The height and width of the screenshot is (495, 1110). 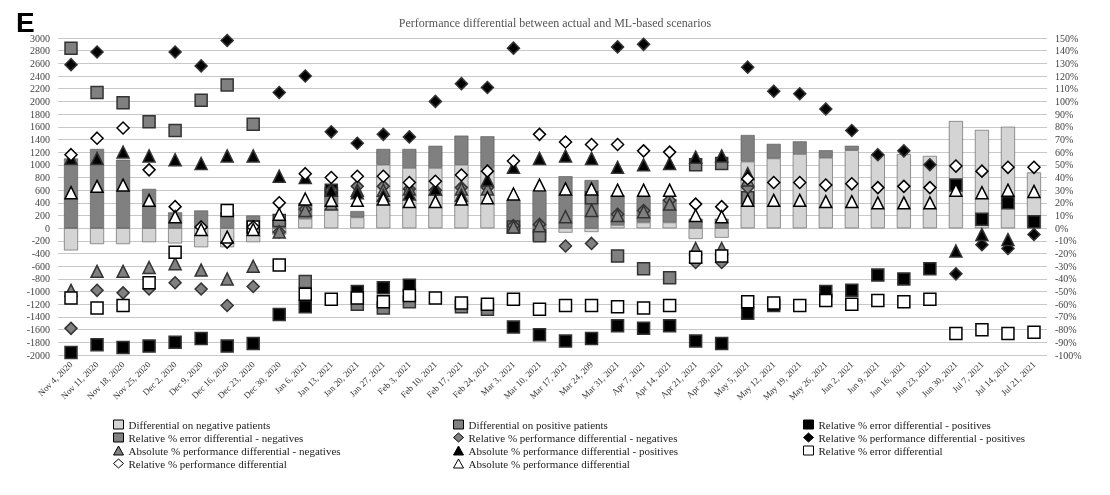 What do you see at coordinates (40, 89) in the screenshot?
I see `y-tick-label: 2200` at bounding box center [40, 89].